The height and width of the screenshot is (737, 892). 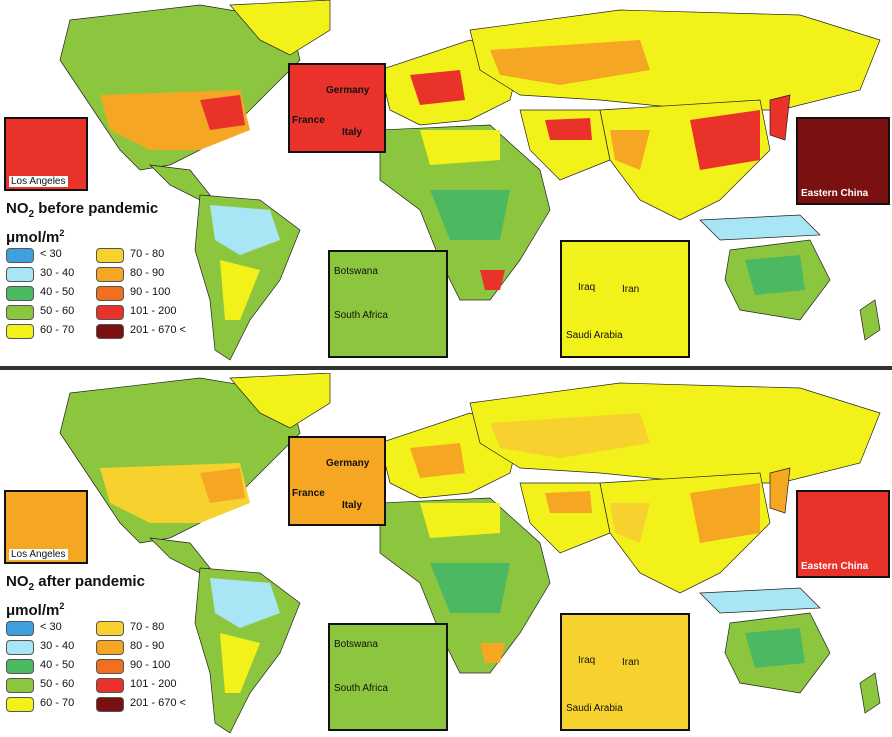 I want to click on inset-label-south-africa: South Africa, so click(x=361, y=315).